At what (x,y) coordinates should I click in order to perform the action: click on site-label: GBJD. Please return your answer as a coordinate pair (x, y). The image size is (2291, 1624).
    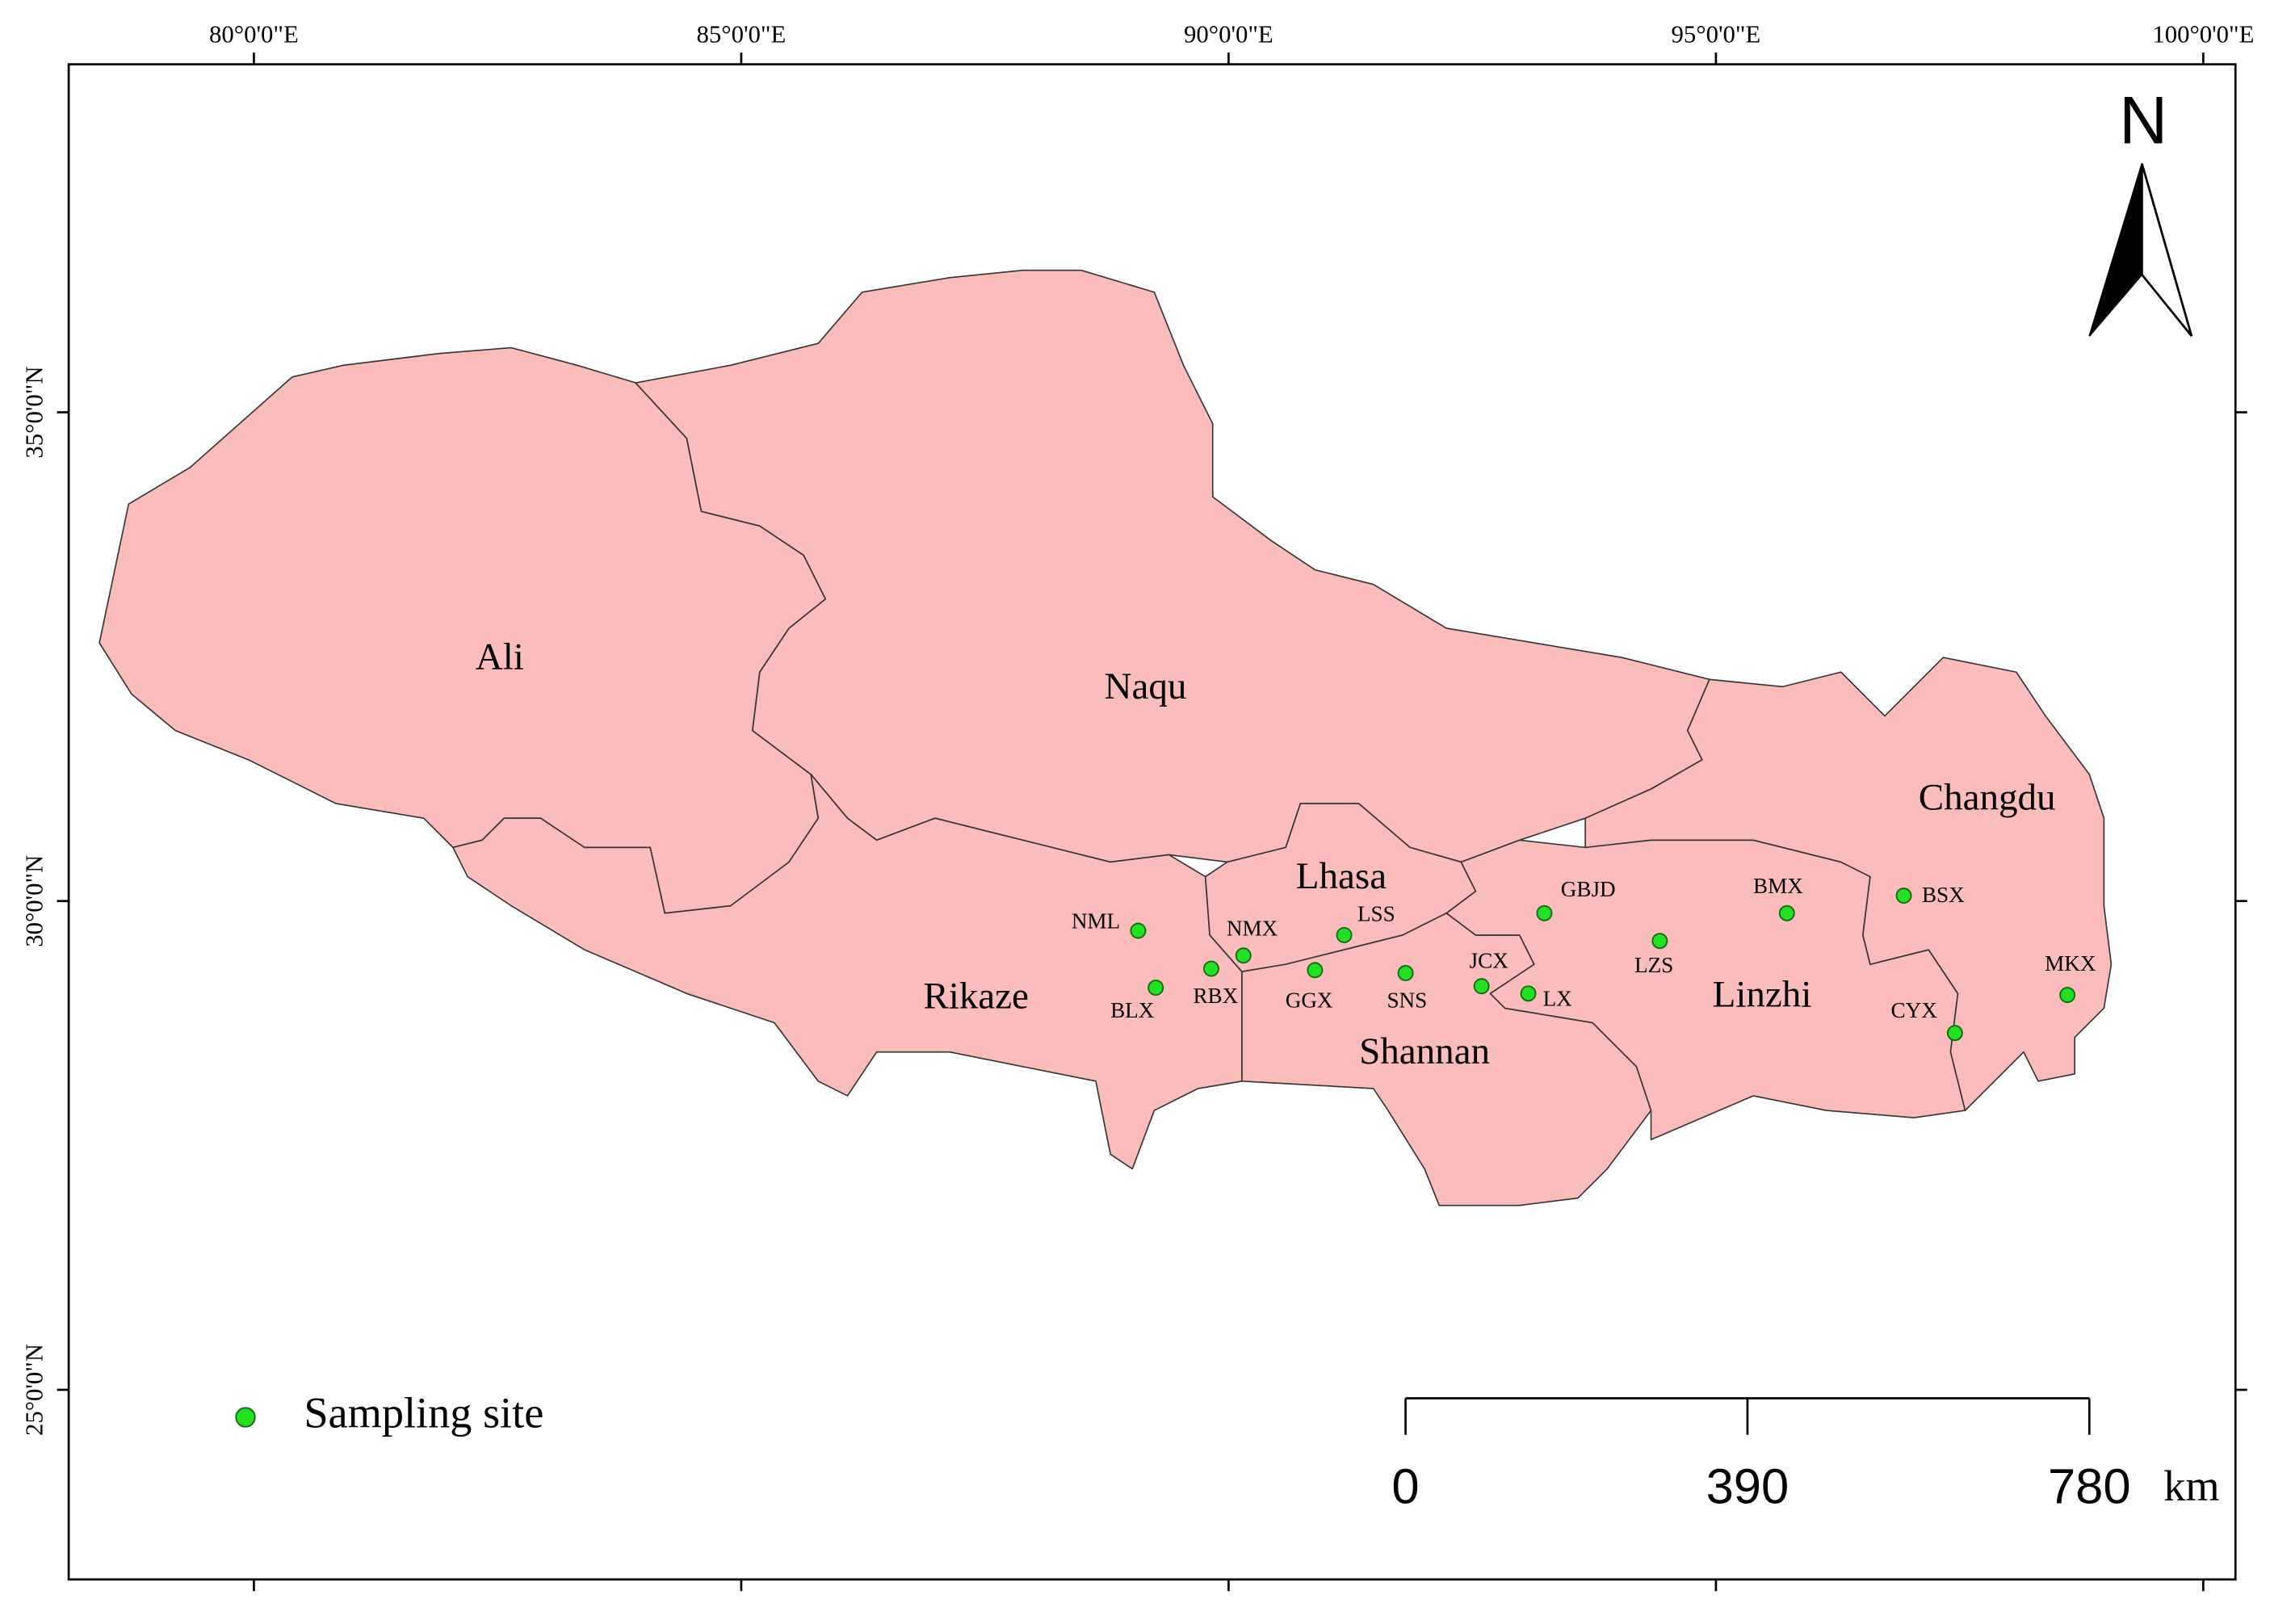
    Looking at the image, I should click on (1588, 889).